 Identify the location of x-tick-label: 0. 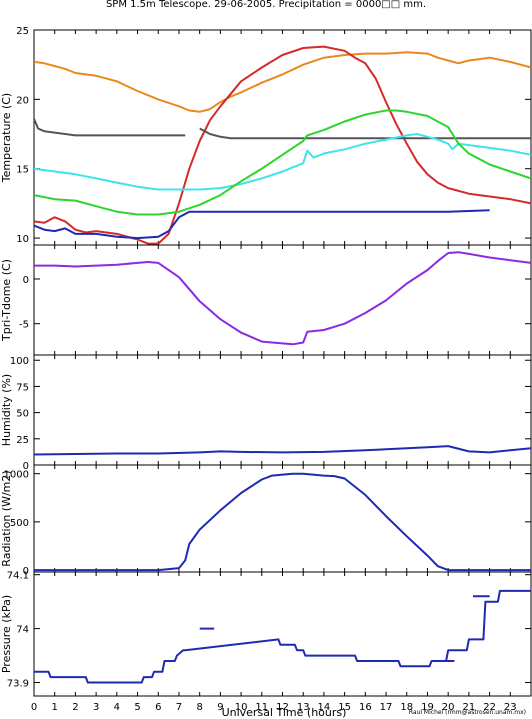
(34, 707).